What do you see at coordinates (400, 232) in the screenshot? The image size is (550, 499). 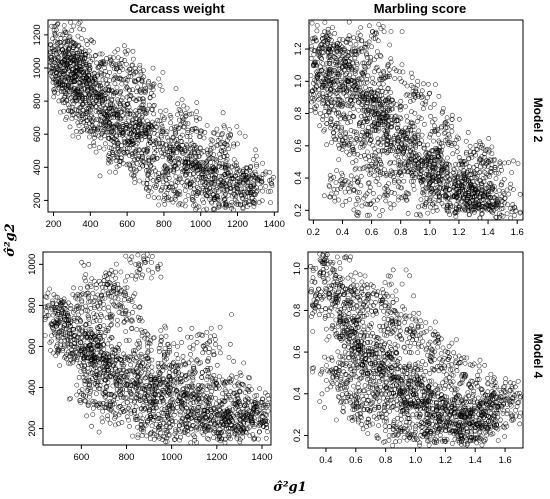 I see `x-tick-label: 0.8` at bounding box center [400, 232].